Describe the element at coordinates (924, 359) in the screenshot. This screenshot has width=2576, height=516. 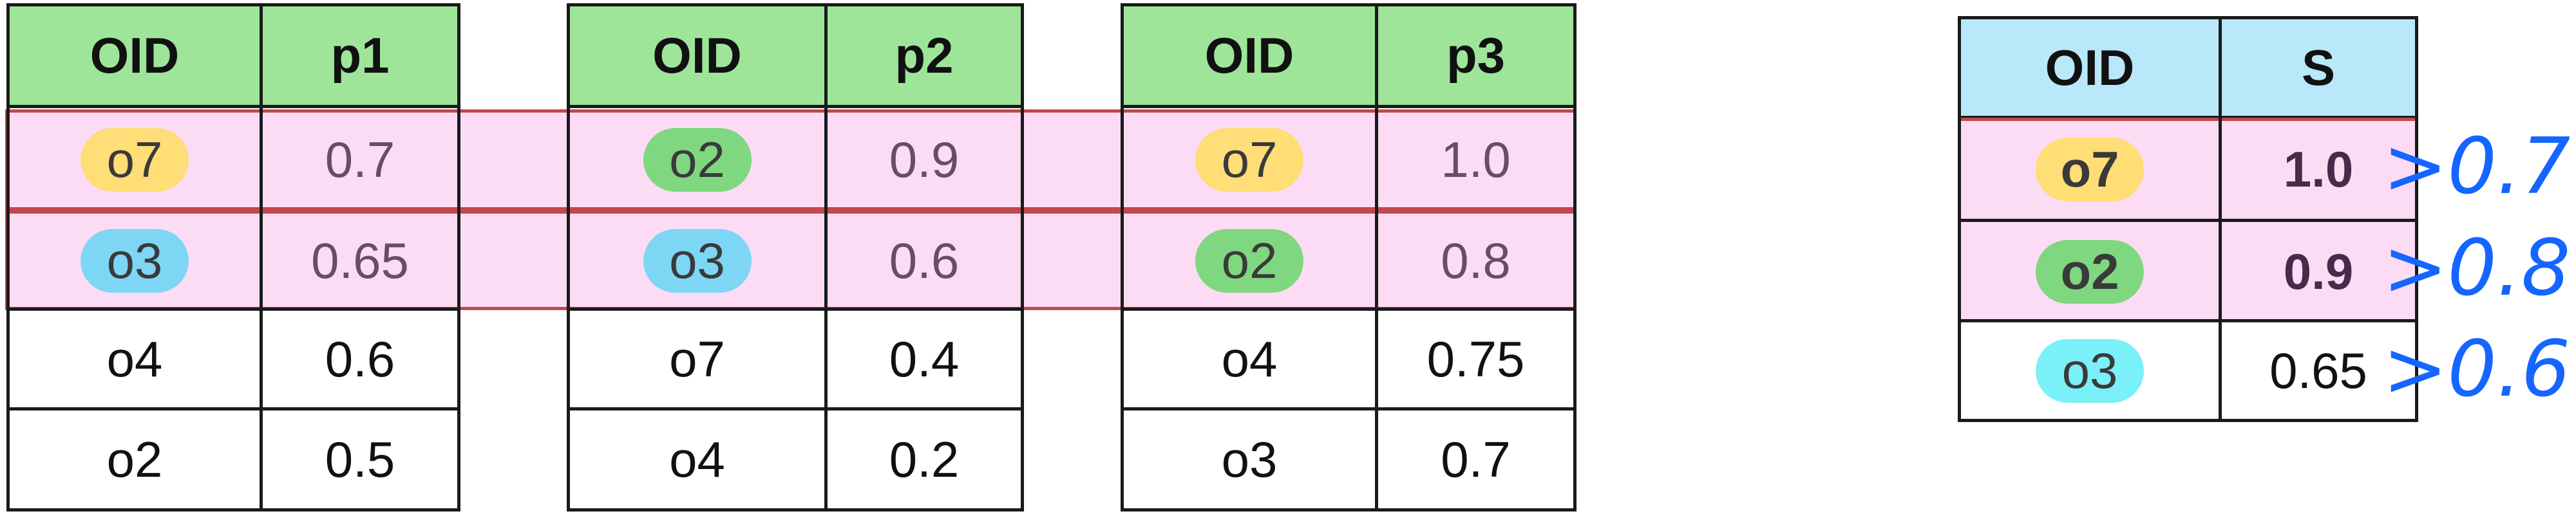
I see `value-cell: 0.4` at that location.